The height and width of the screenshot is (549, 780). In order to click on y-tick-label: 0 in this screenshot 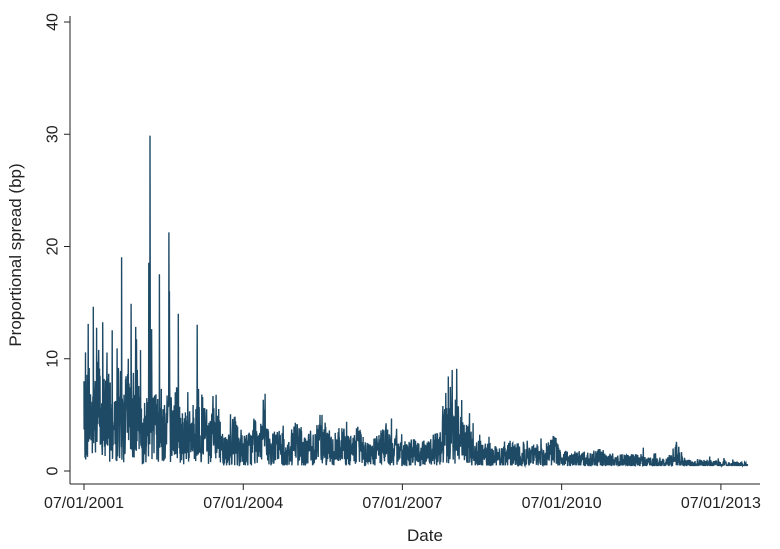, I will do `click(53, 470)`.